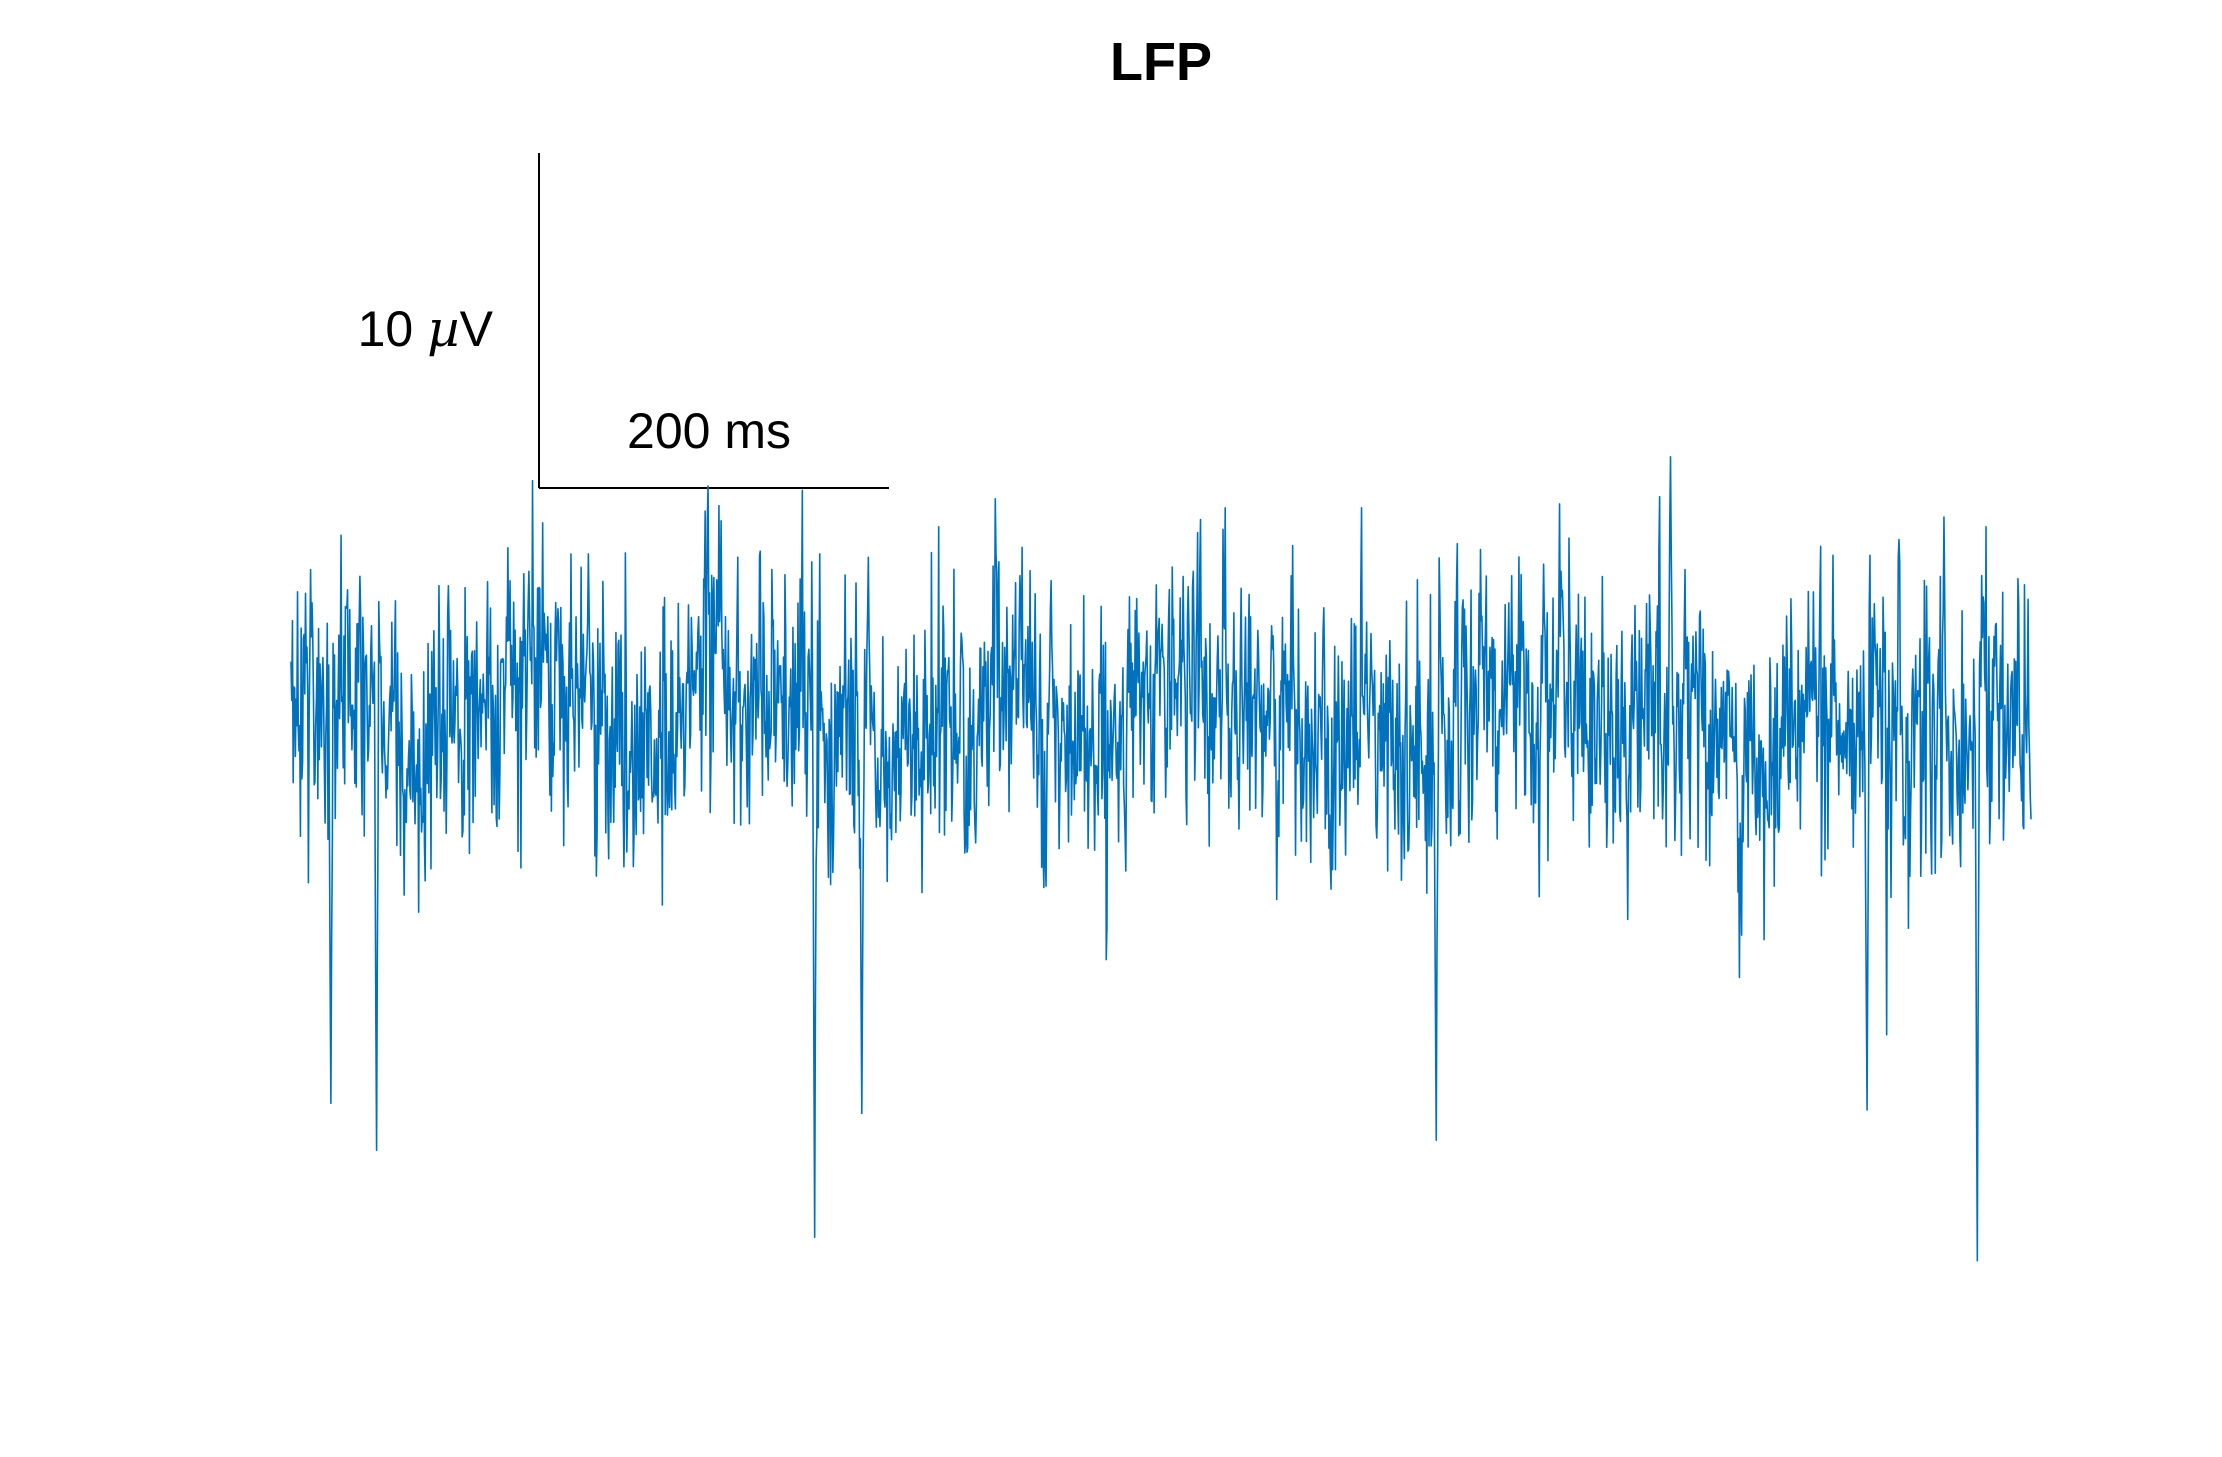 The height and width of the screenshot is (1457, 2222). Describe the element at coordinates (393, 329) in the screenshot. I see `voltage-scale-number: 10` at that location.